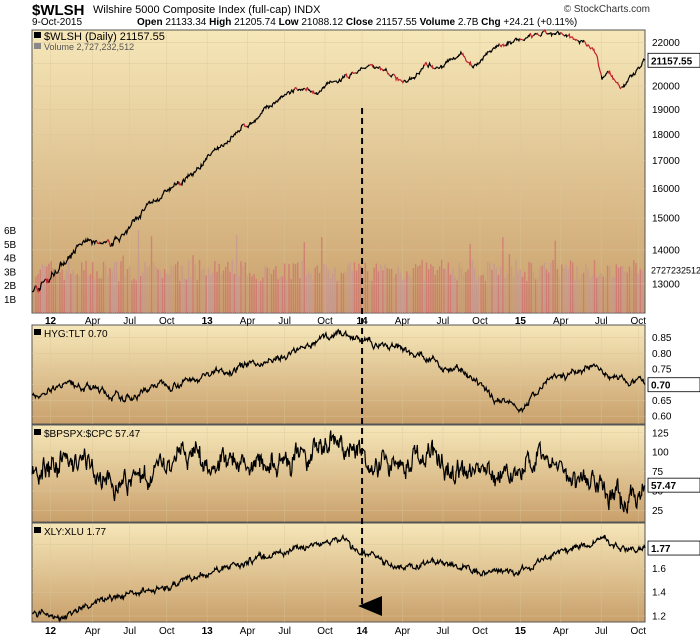 Image resolution: width=700 pixels, height=639 pixels. What do you see at coordinates (606, 9) in the screenshot?
I see `stockcharts-credit: © StockCharts.com` at bounding box center [606, 9].